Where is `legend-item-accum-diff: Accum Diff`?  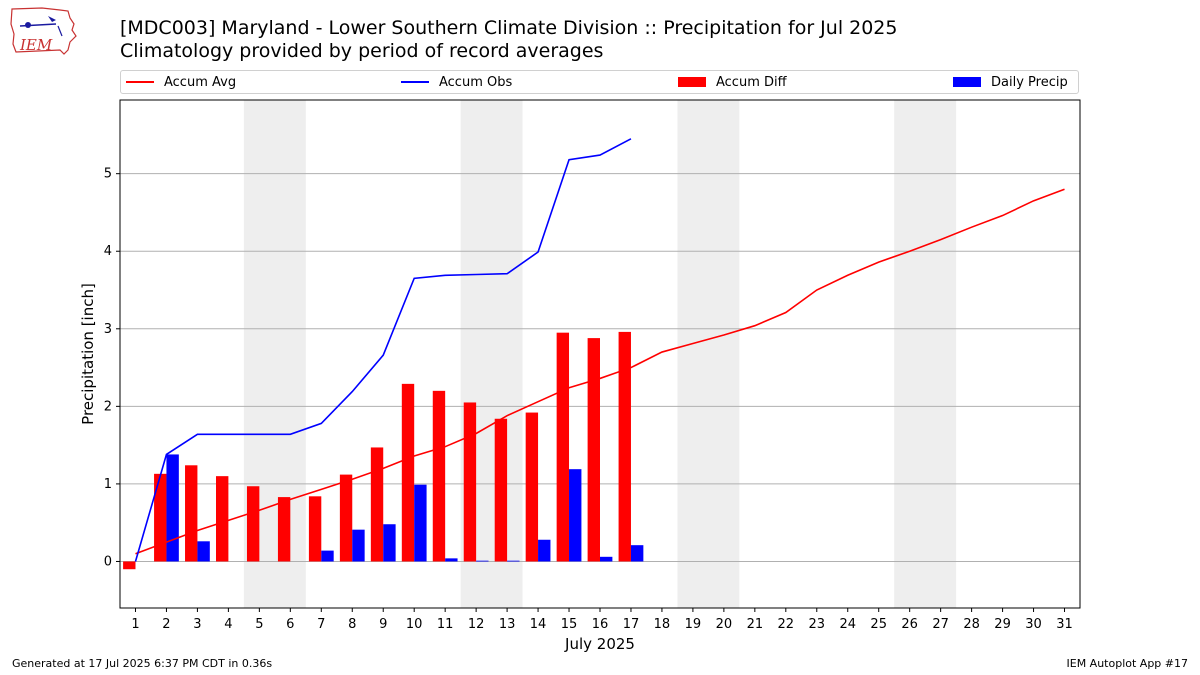
legend-item-accum-diff: Accum Diff is located at coordinates (732, 82).